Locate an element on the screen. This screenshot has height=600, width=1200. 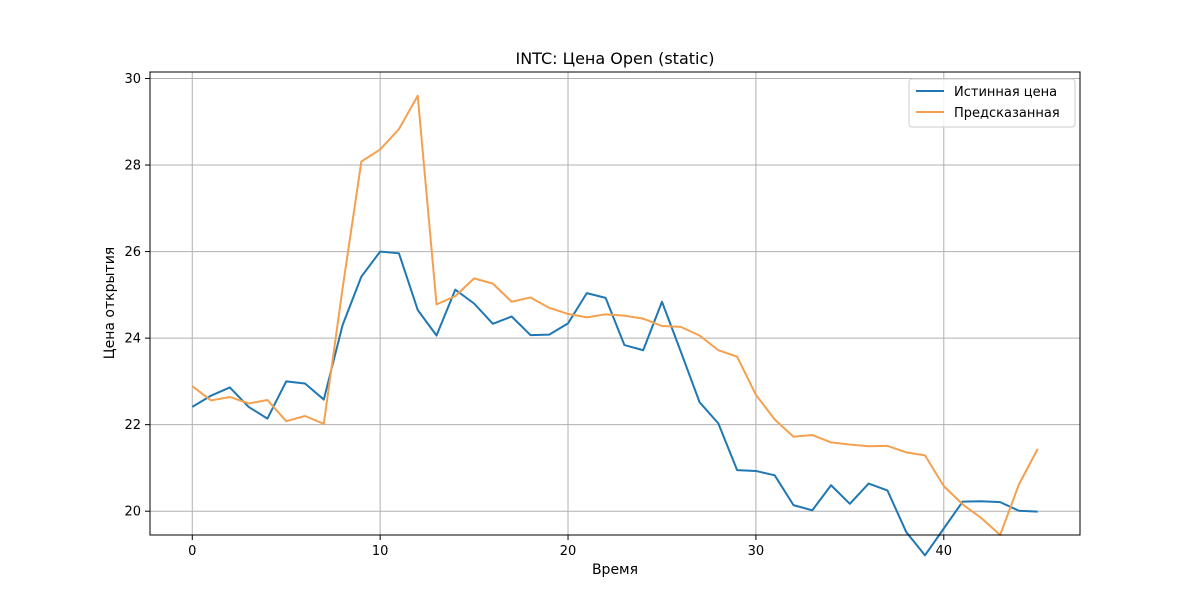
y-axis-label: Цена открытия is located at coordinates (110, 303).